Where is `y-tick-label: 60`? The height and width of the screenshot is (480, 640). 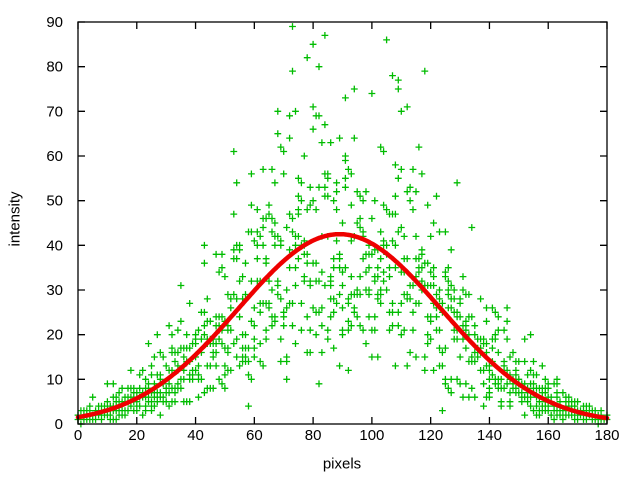
y-tick-label: 60 is located at coordinates (54, 156).